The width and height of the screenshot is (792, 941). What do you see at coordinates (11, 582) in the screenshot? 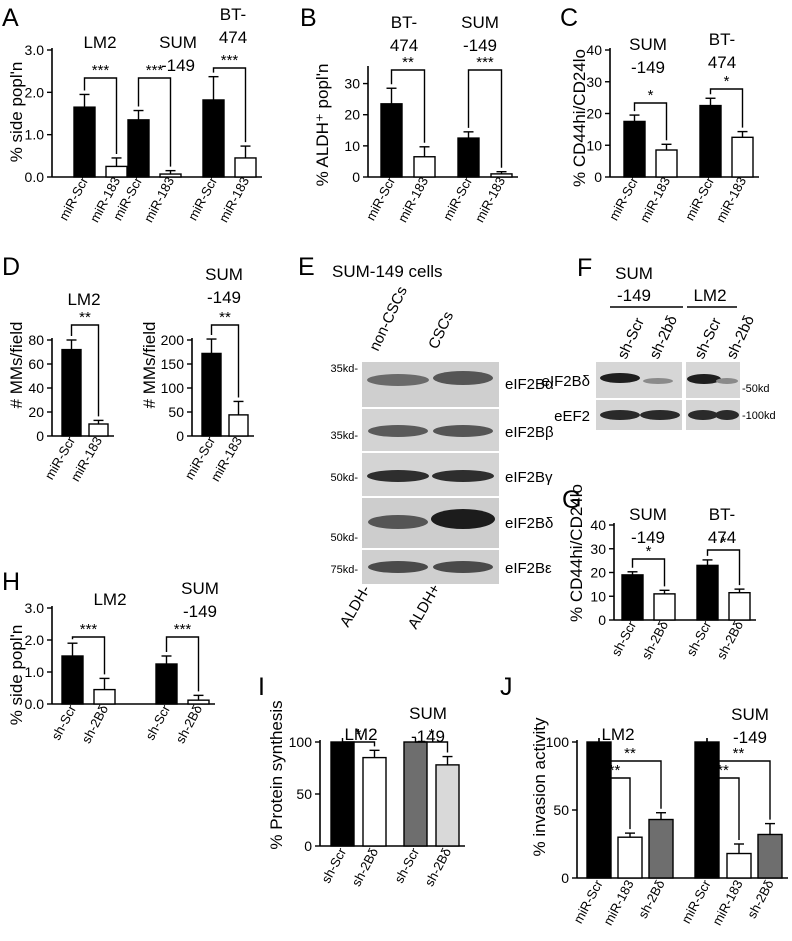
I see `panel-letter-h: H` at bounding box center [11, 582].